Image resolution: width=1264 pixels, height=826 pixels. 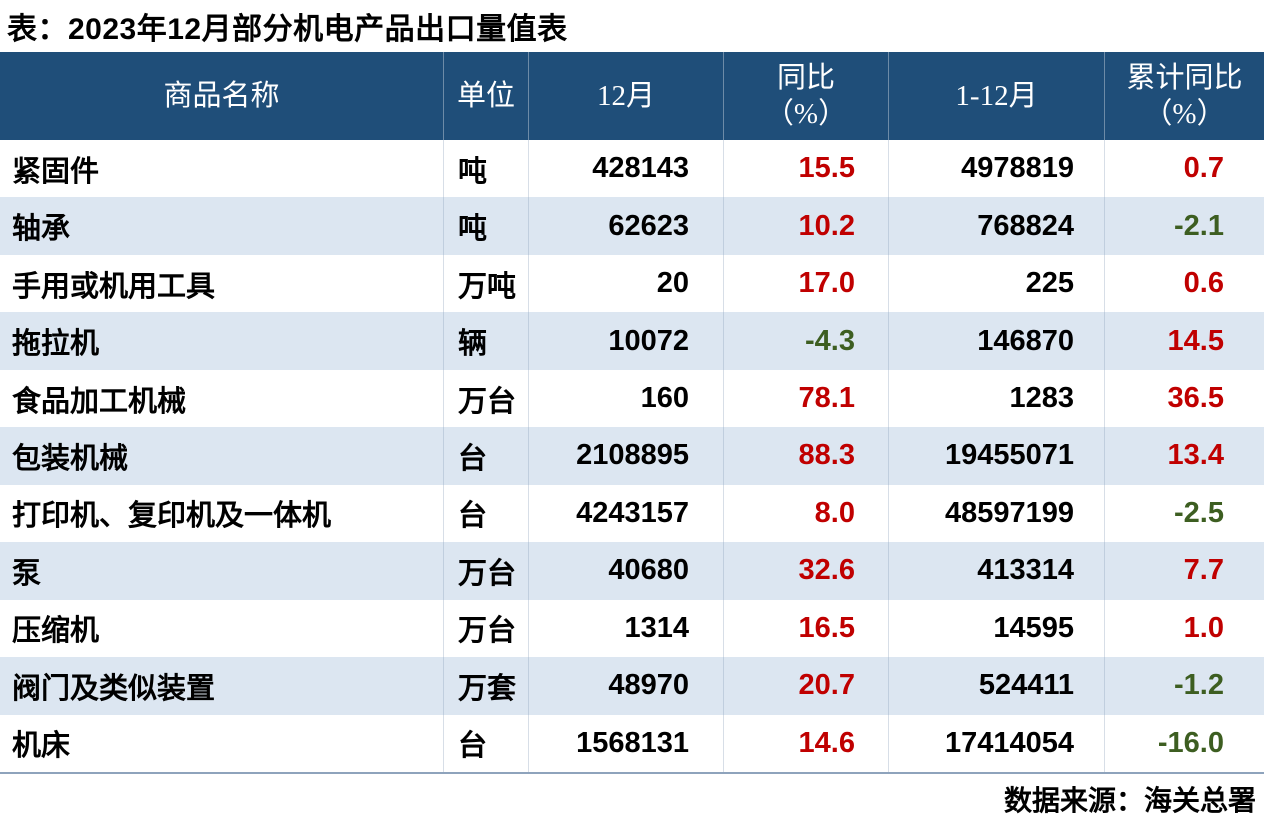 What do you see at coordinates (625, 456) in the screenshot?
I see `december-value-cell: 2108895` at bounding box center [625, 456].